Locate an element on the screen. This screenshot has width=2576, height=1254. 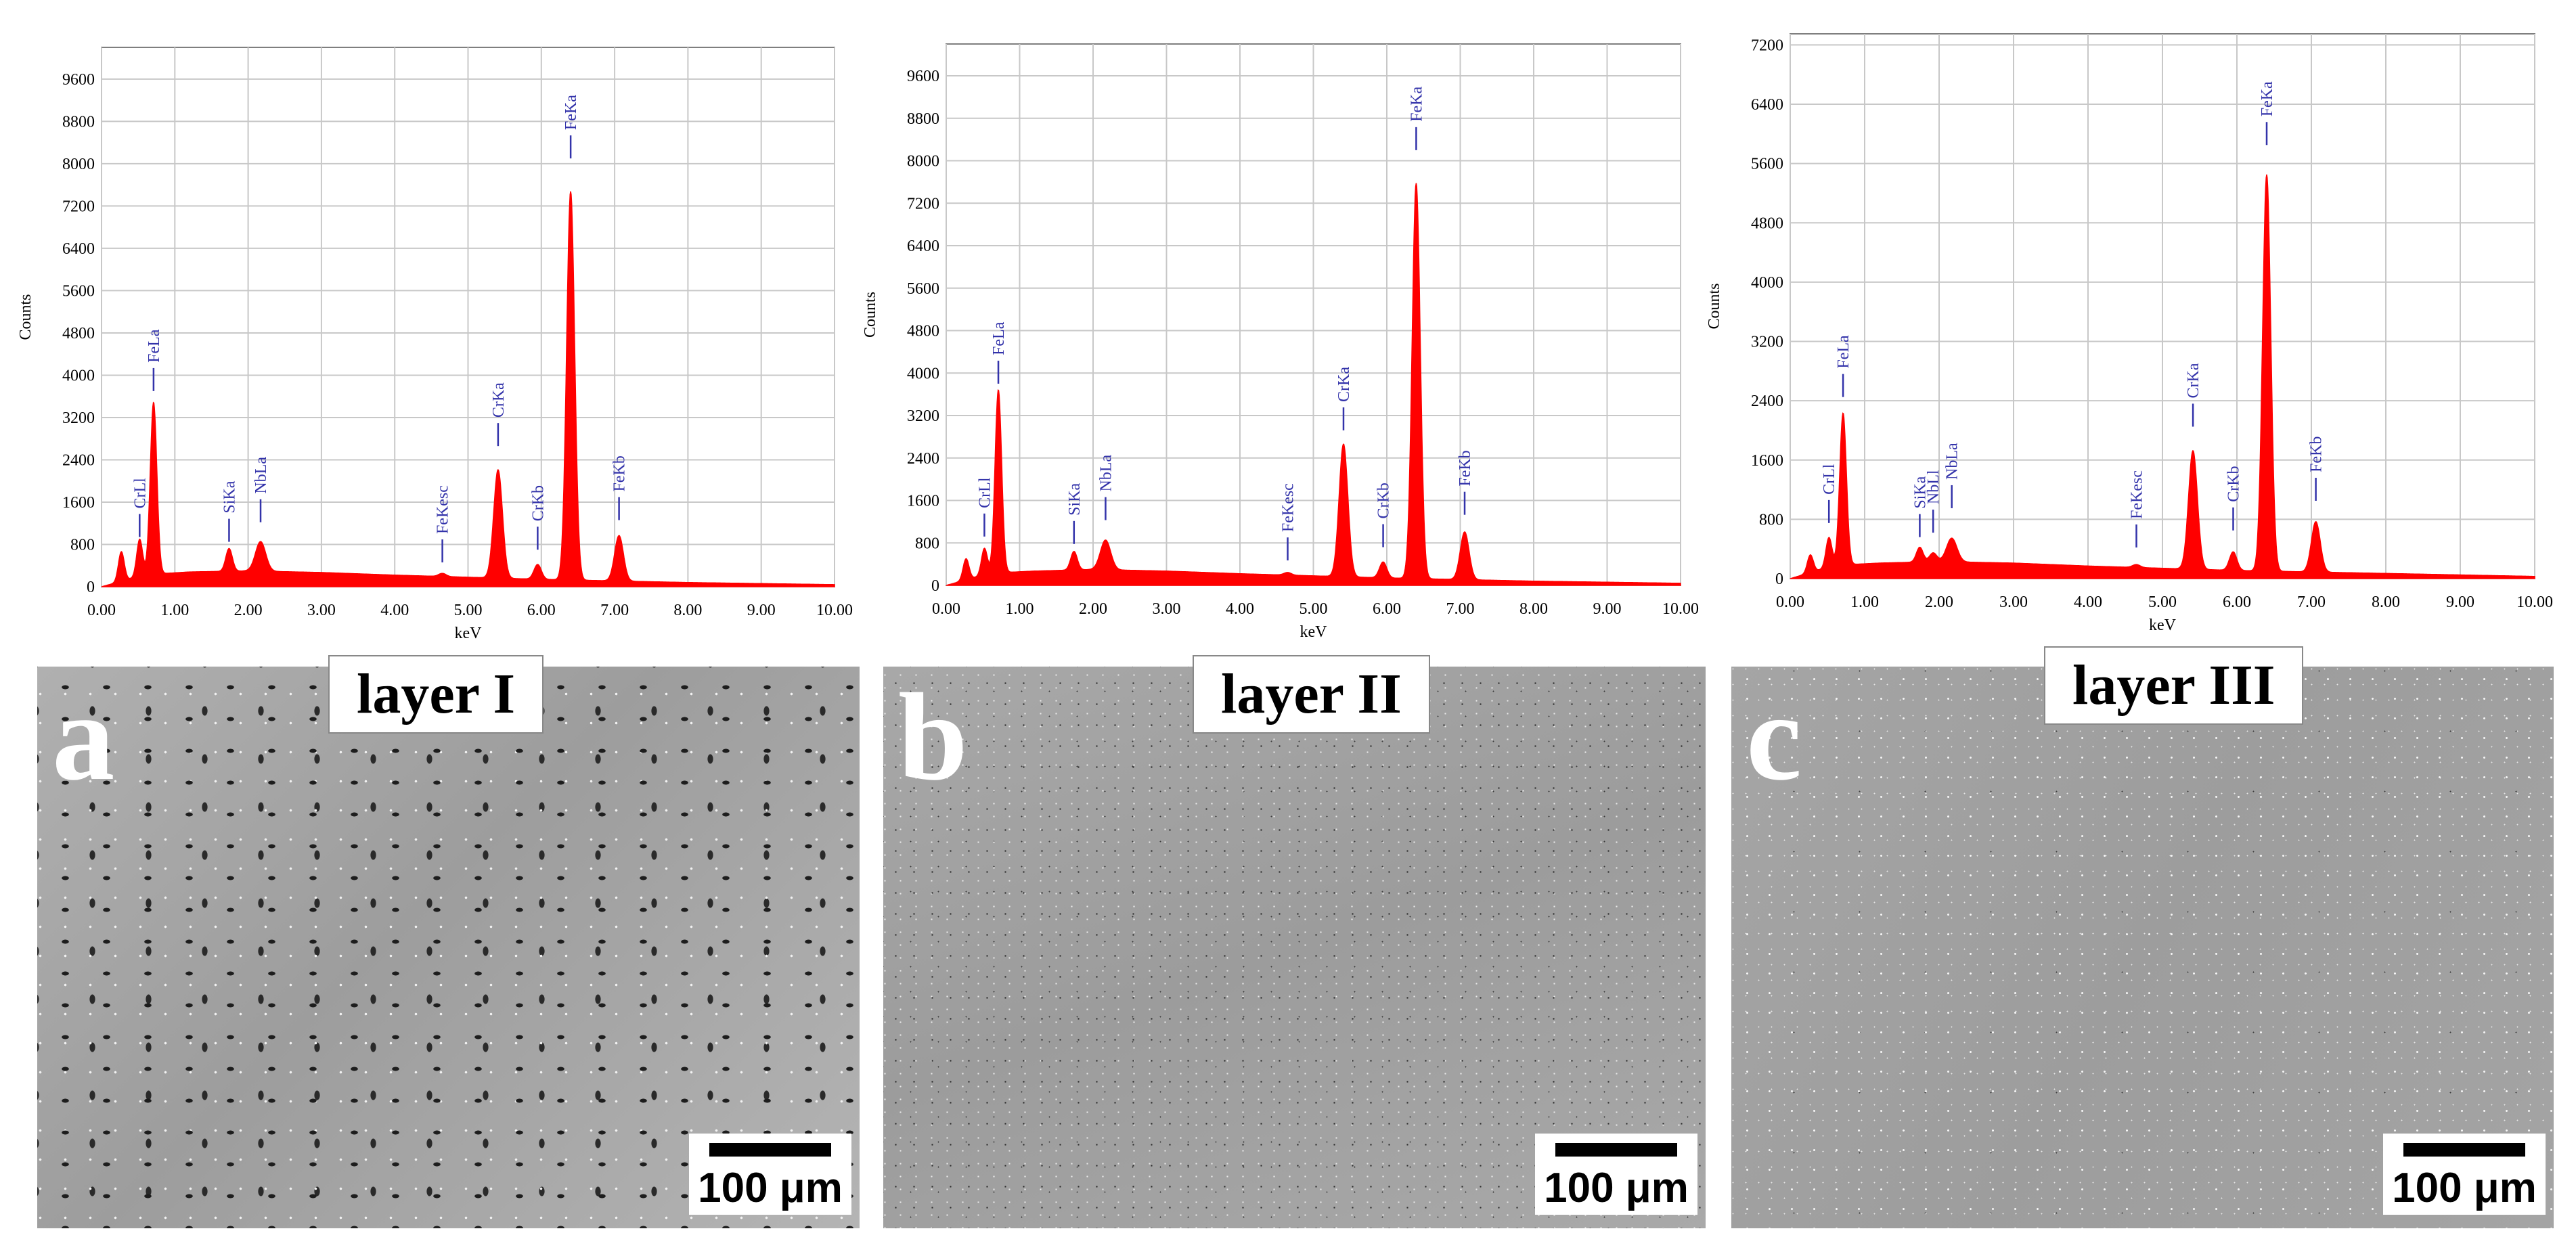
x-tick-label: 7.00 is located at coordinates (1460, 609).